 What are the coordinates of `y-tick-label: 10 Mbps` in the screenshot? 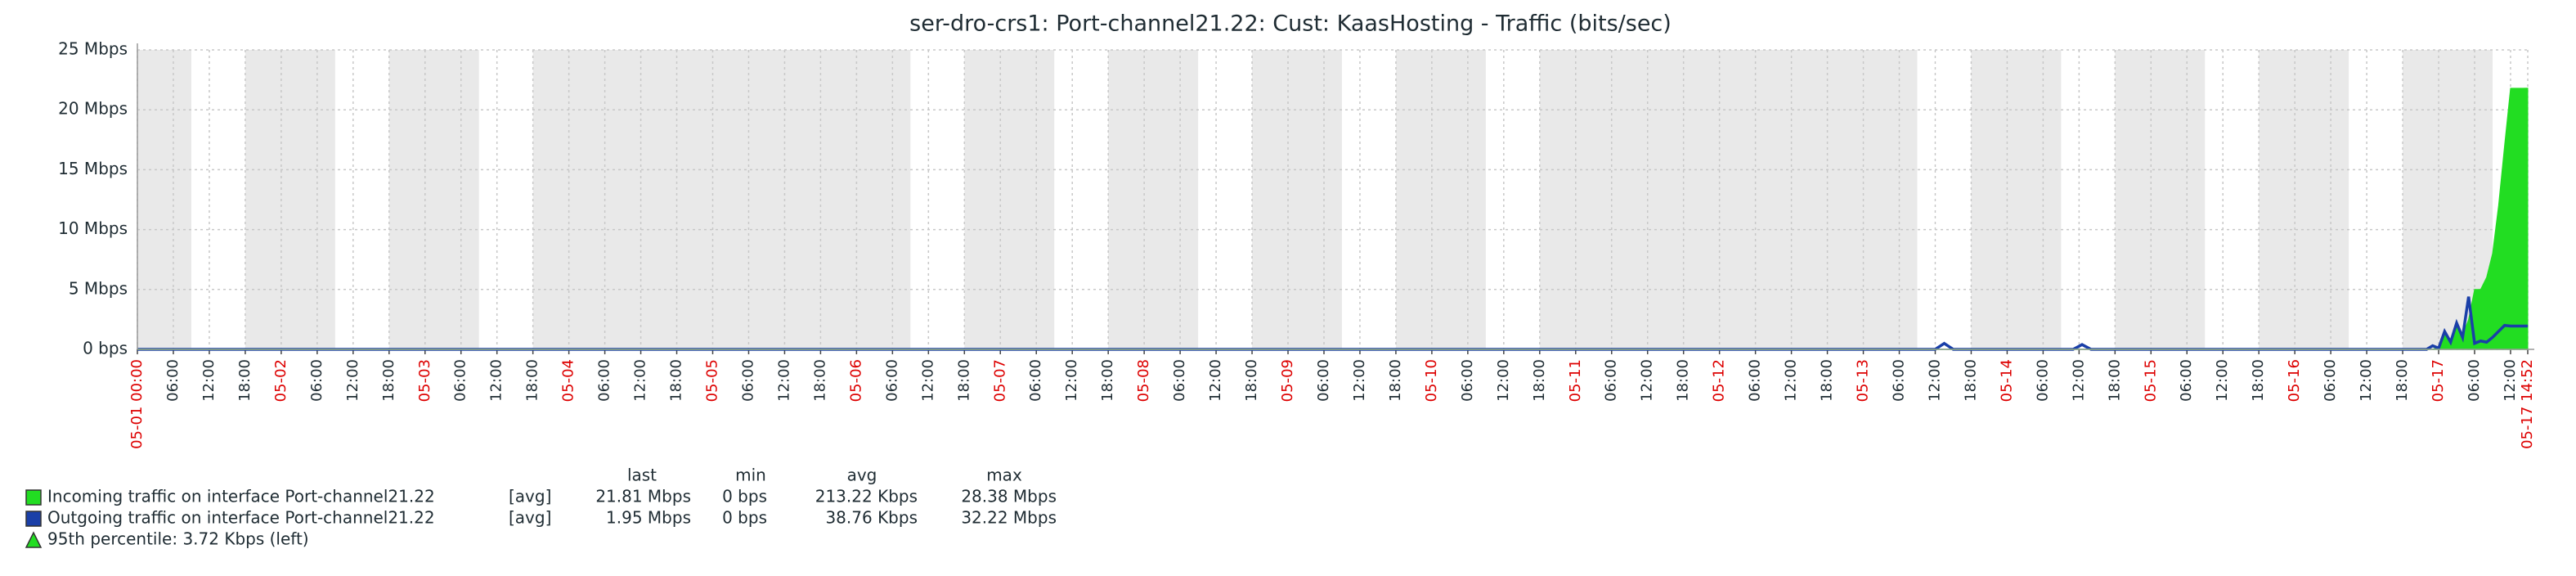 It's located at (93, 228).